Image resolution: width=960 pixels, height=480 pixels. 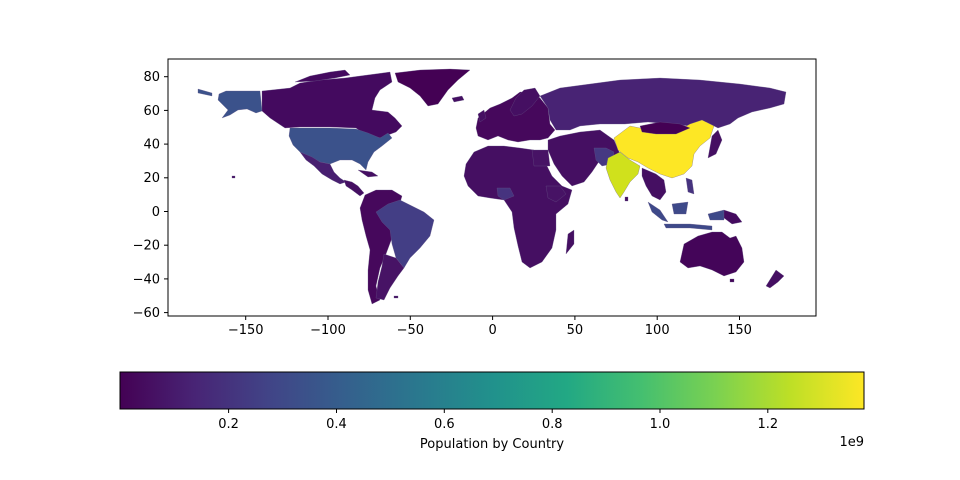 I want to click on y-tick-label: 20, so click(x=151, y=178).